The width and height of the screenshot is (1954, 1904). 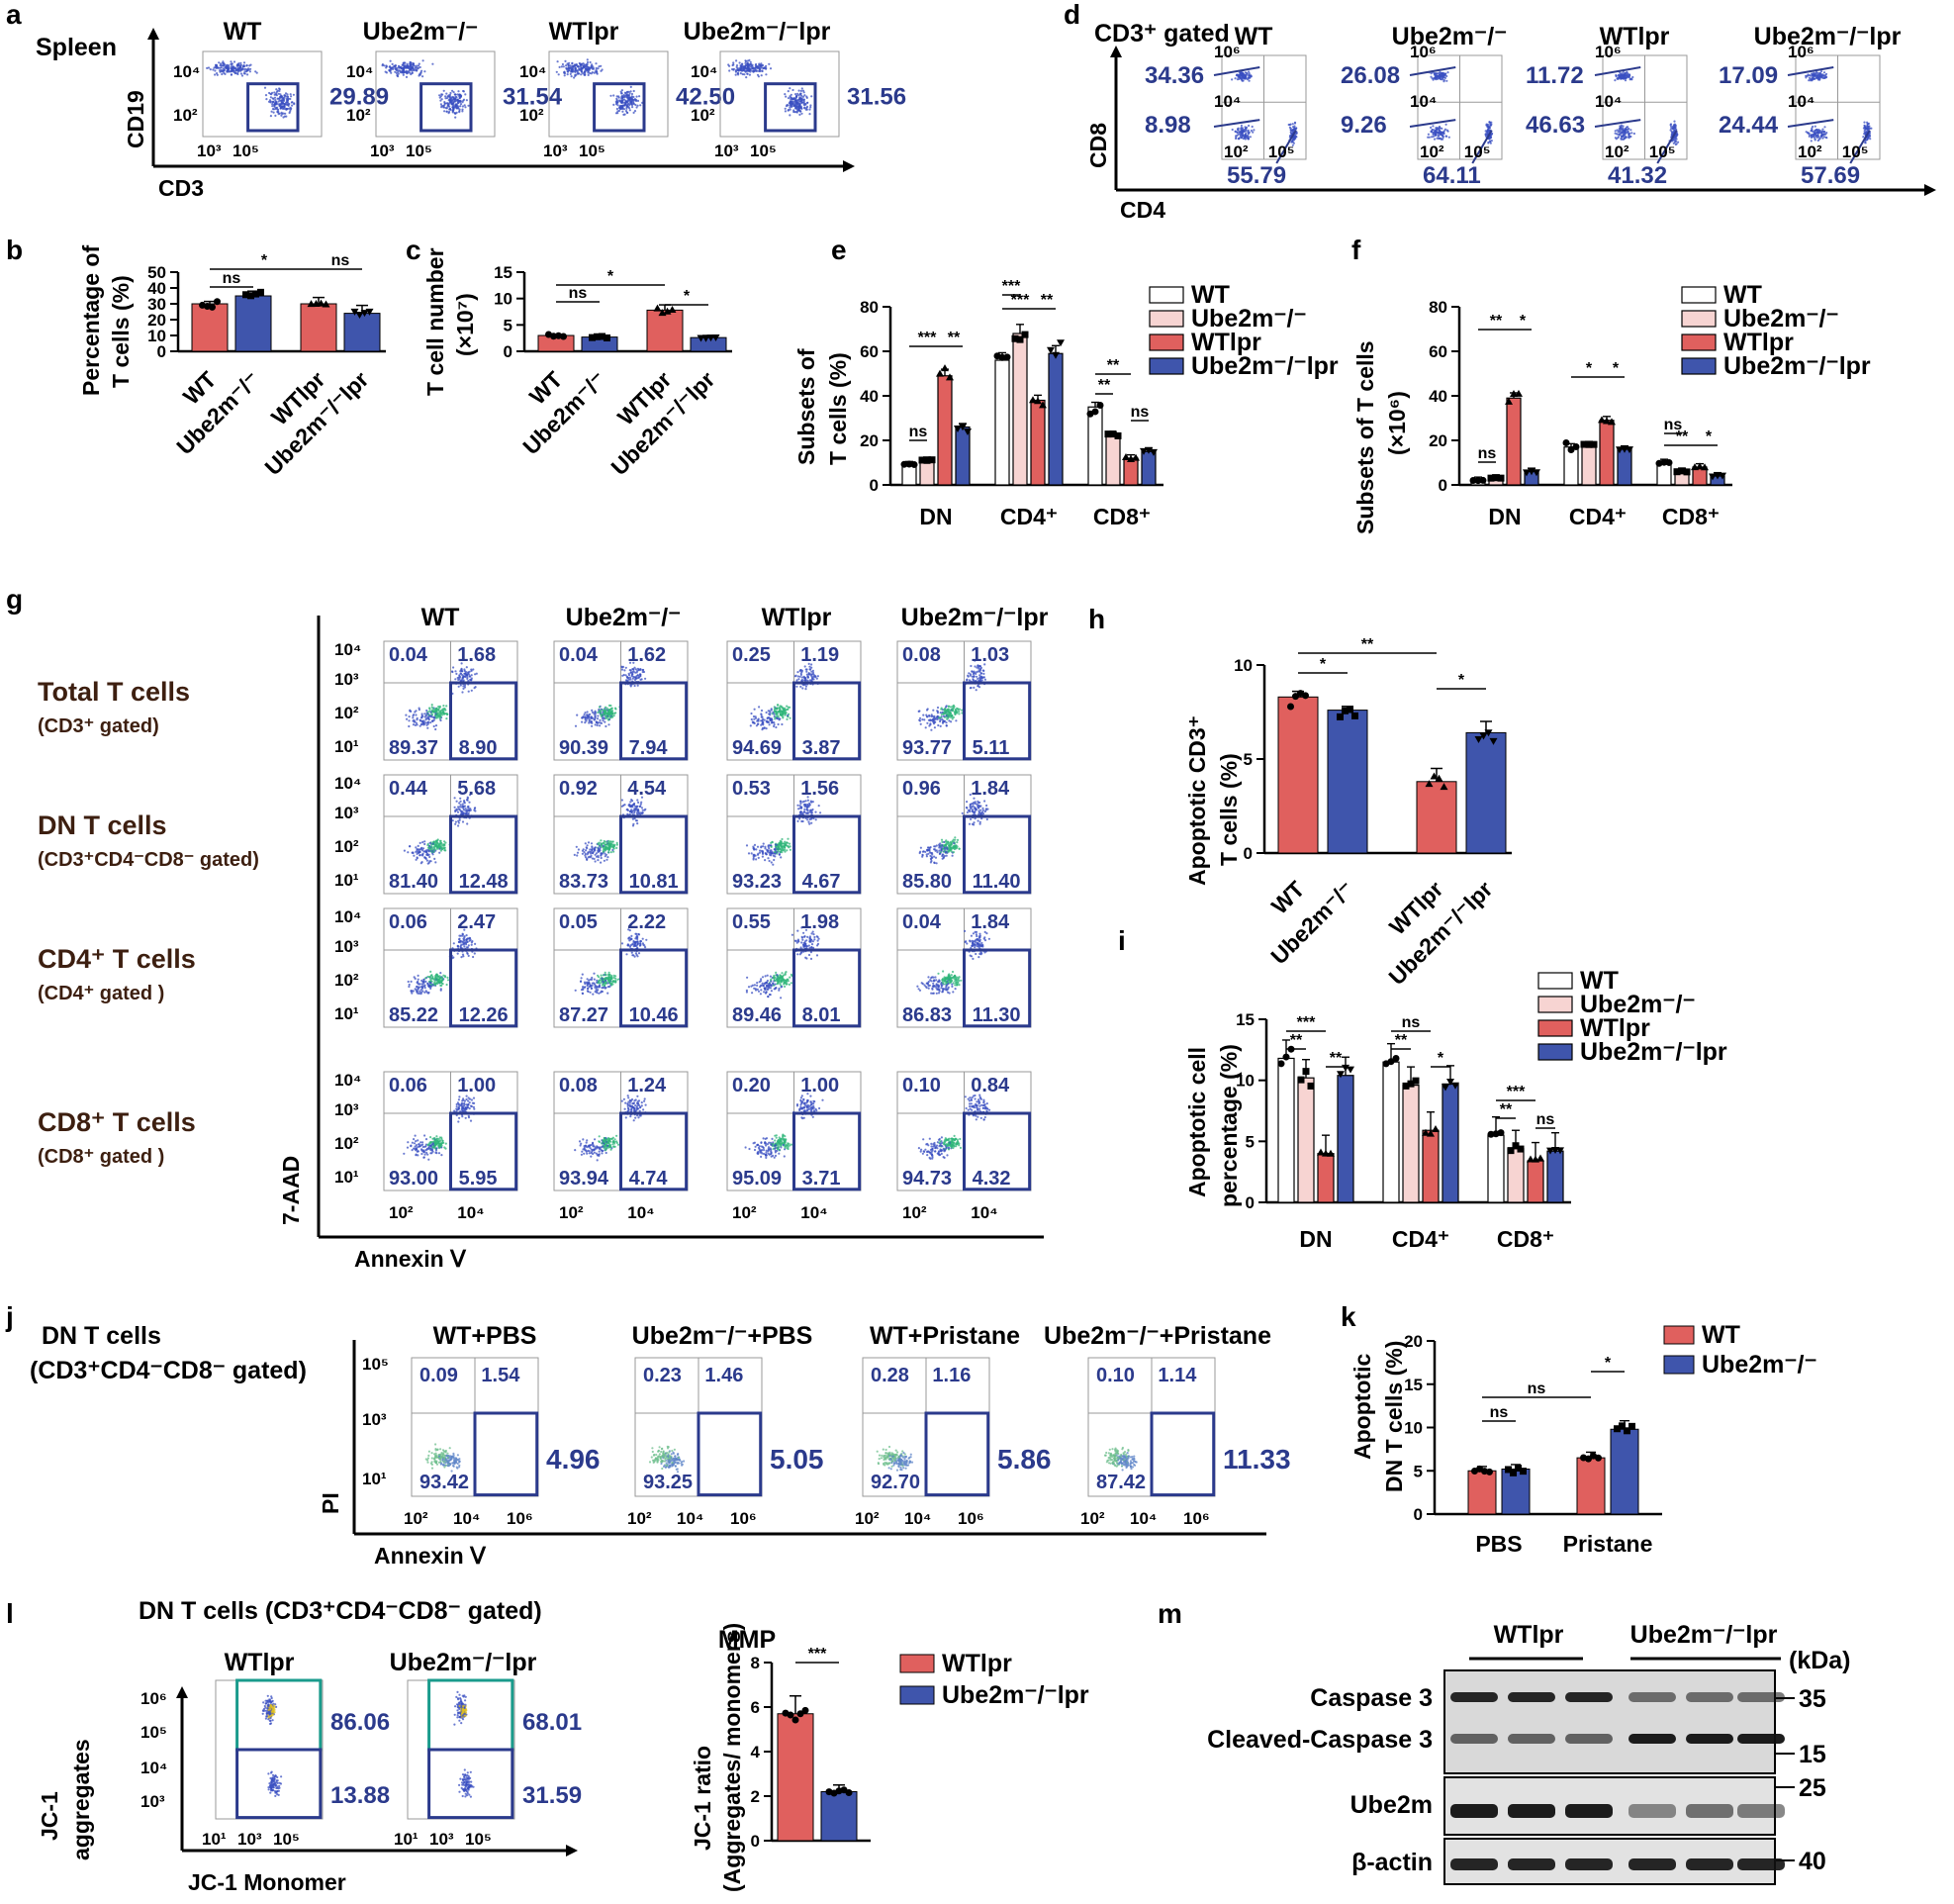 What do you see at coordinates (330, 1503) in the screenshot?
I see `j-ylabel: PI` at bounding box center [330, 1503].